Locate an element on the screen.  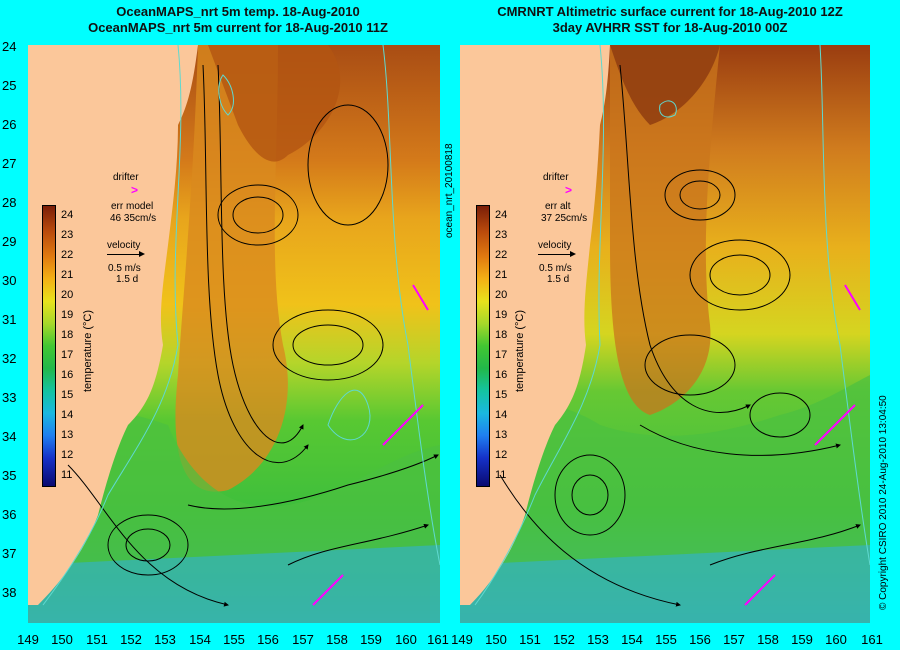
left-title-line1: OceanMAPS_nrt 5m temp. 18-Aug-2010 is located at coordinates (238, 11).